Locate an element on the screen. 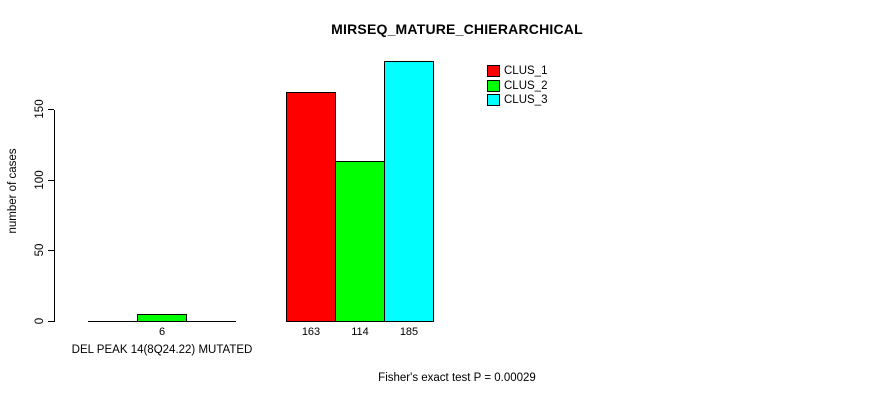 The image size is (890, 400). legend-item-clus_3: CLUS_3 is located at coordinates (517, 100).